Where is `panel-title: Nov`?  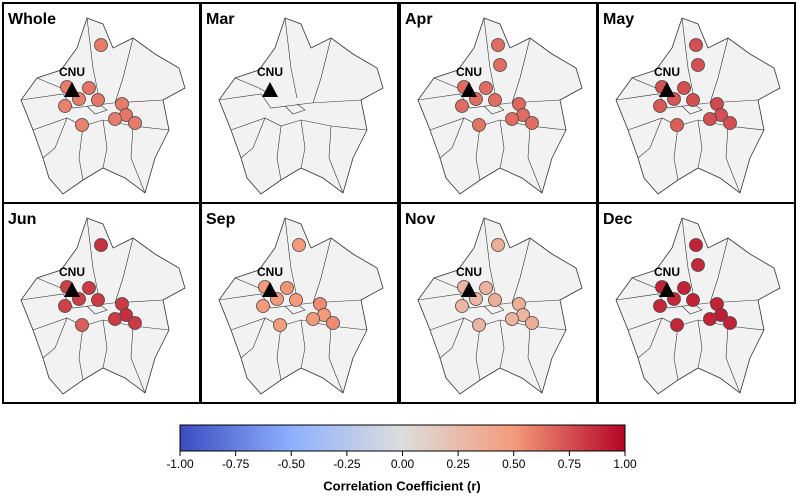 panel-title: Nov is located at coordinates (420, 219).